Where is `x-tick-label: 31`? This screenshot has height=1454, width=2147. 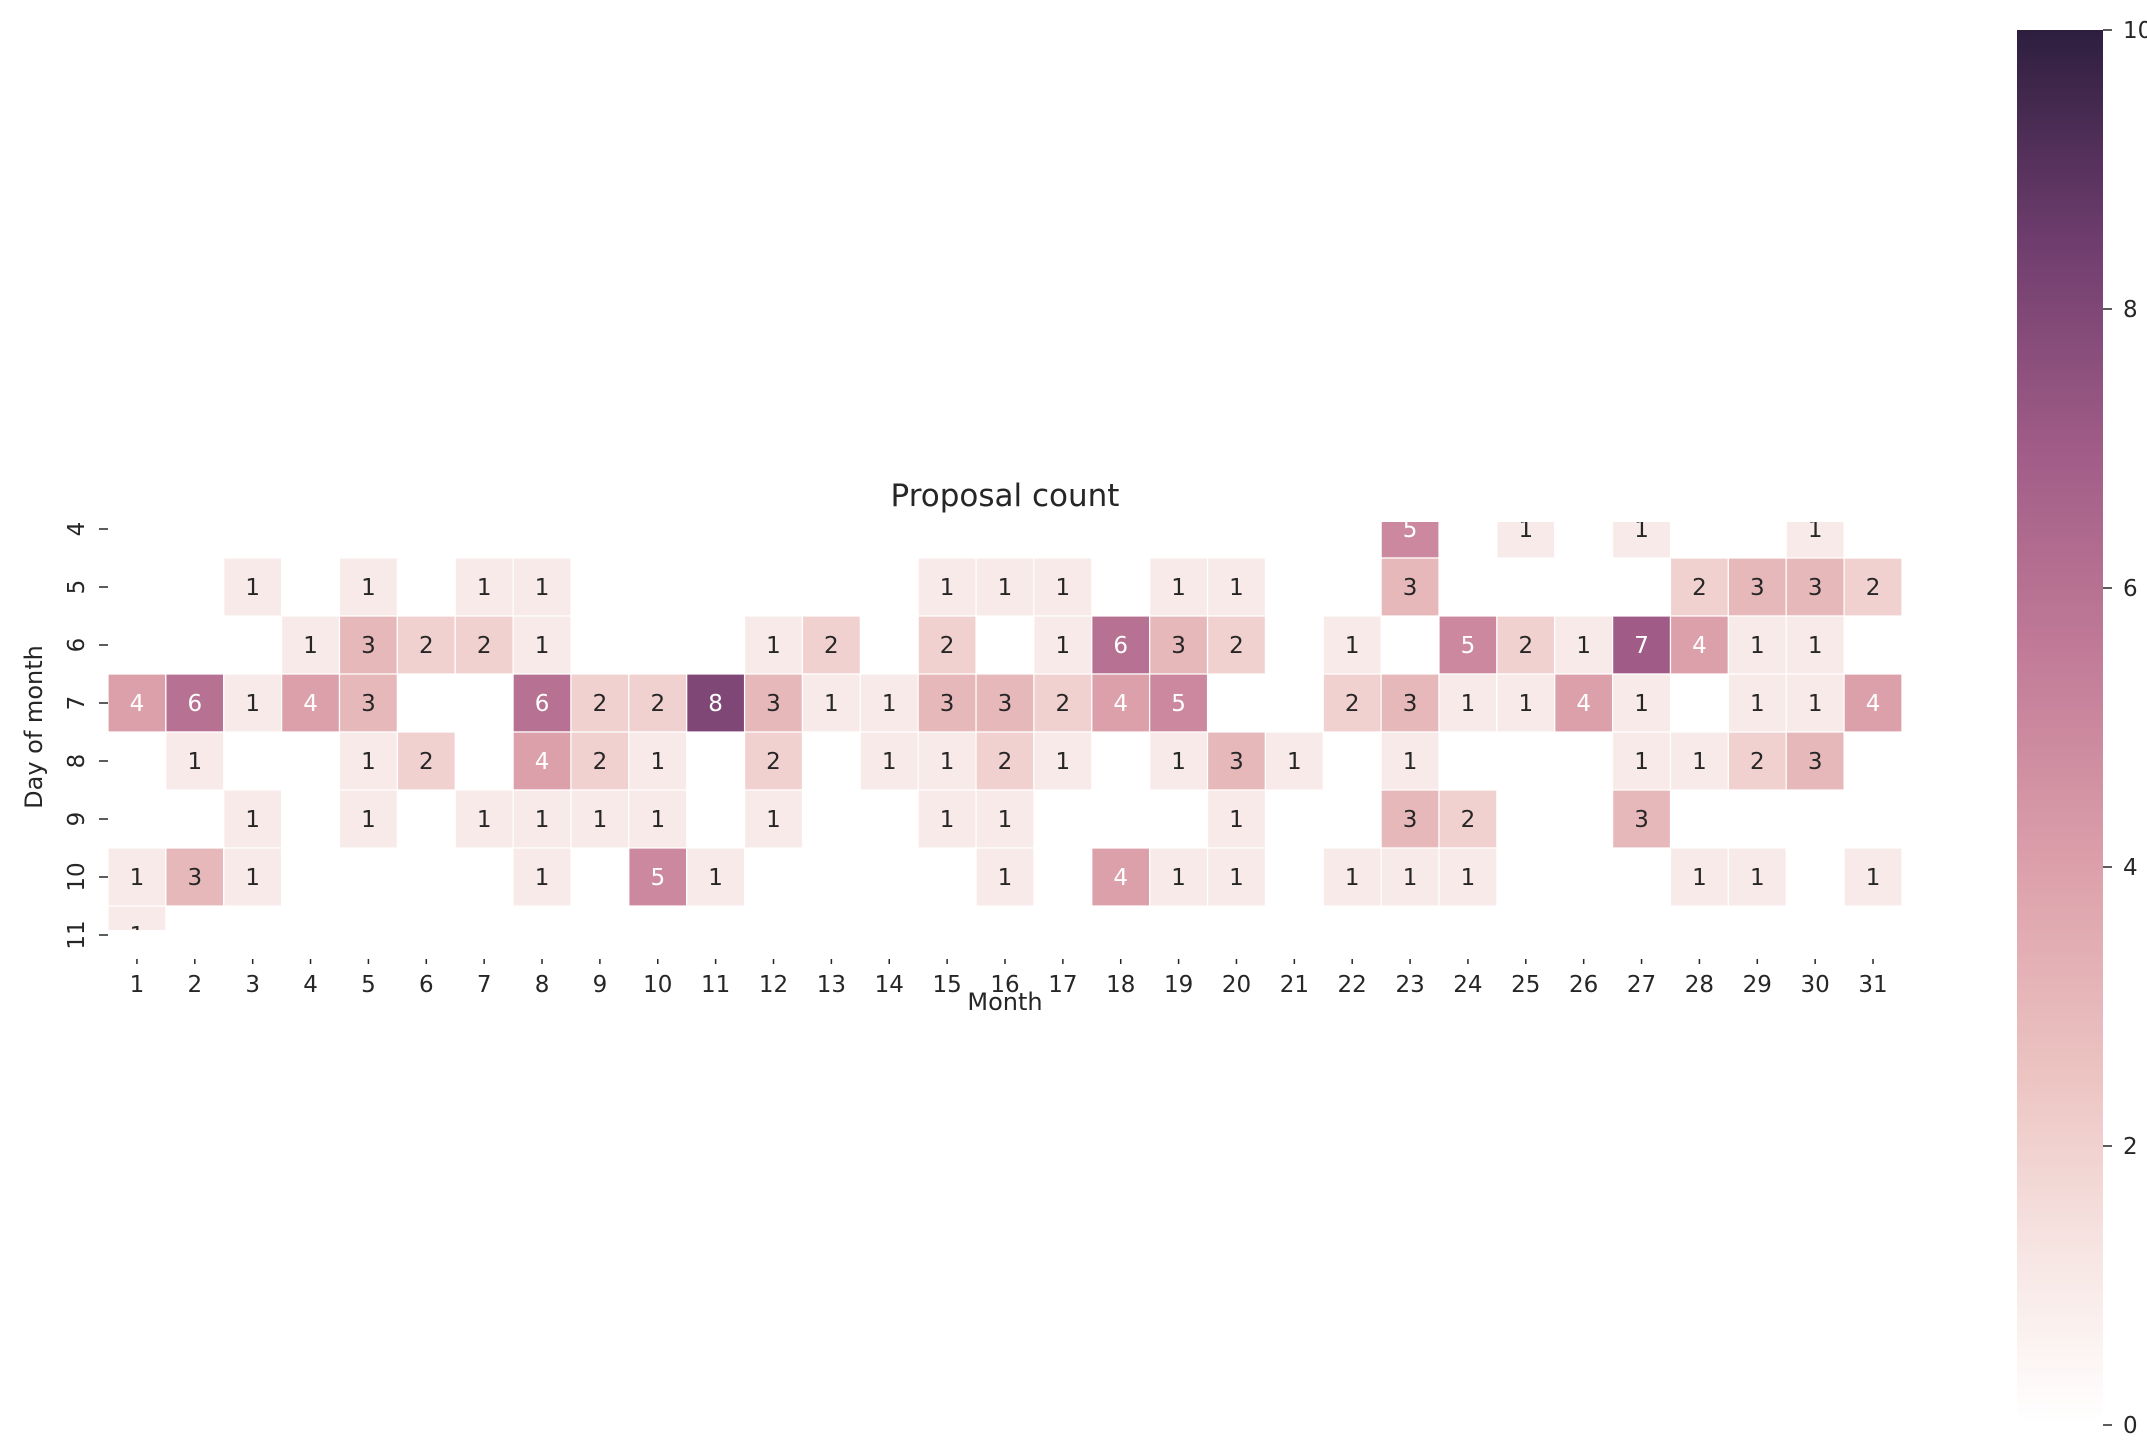 x-tick-label: 31 is located at coordinates (1872, 985).